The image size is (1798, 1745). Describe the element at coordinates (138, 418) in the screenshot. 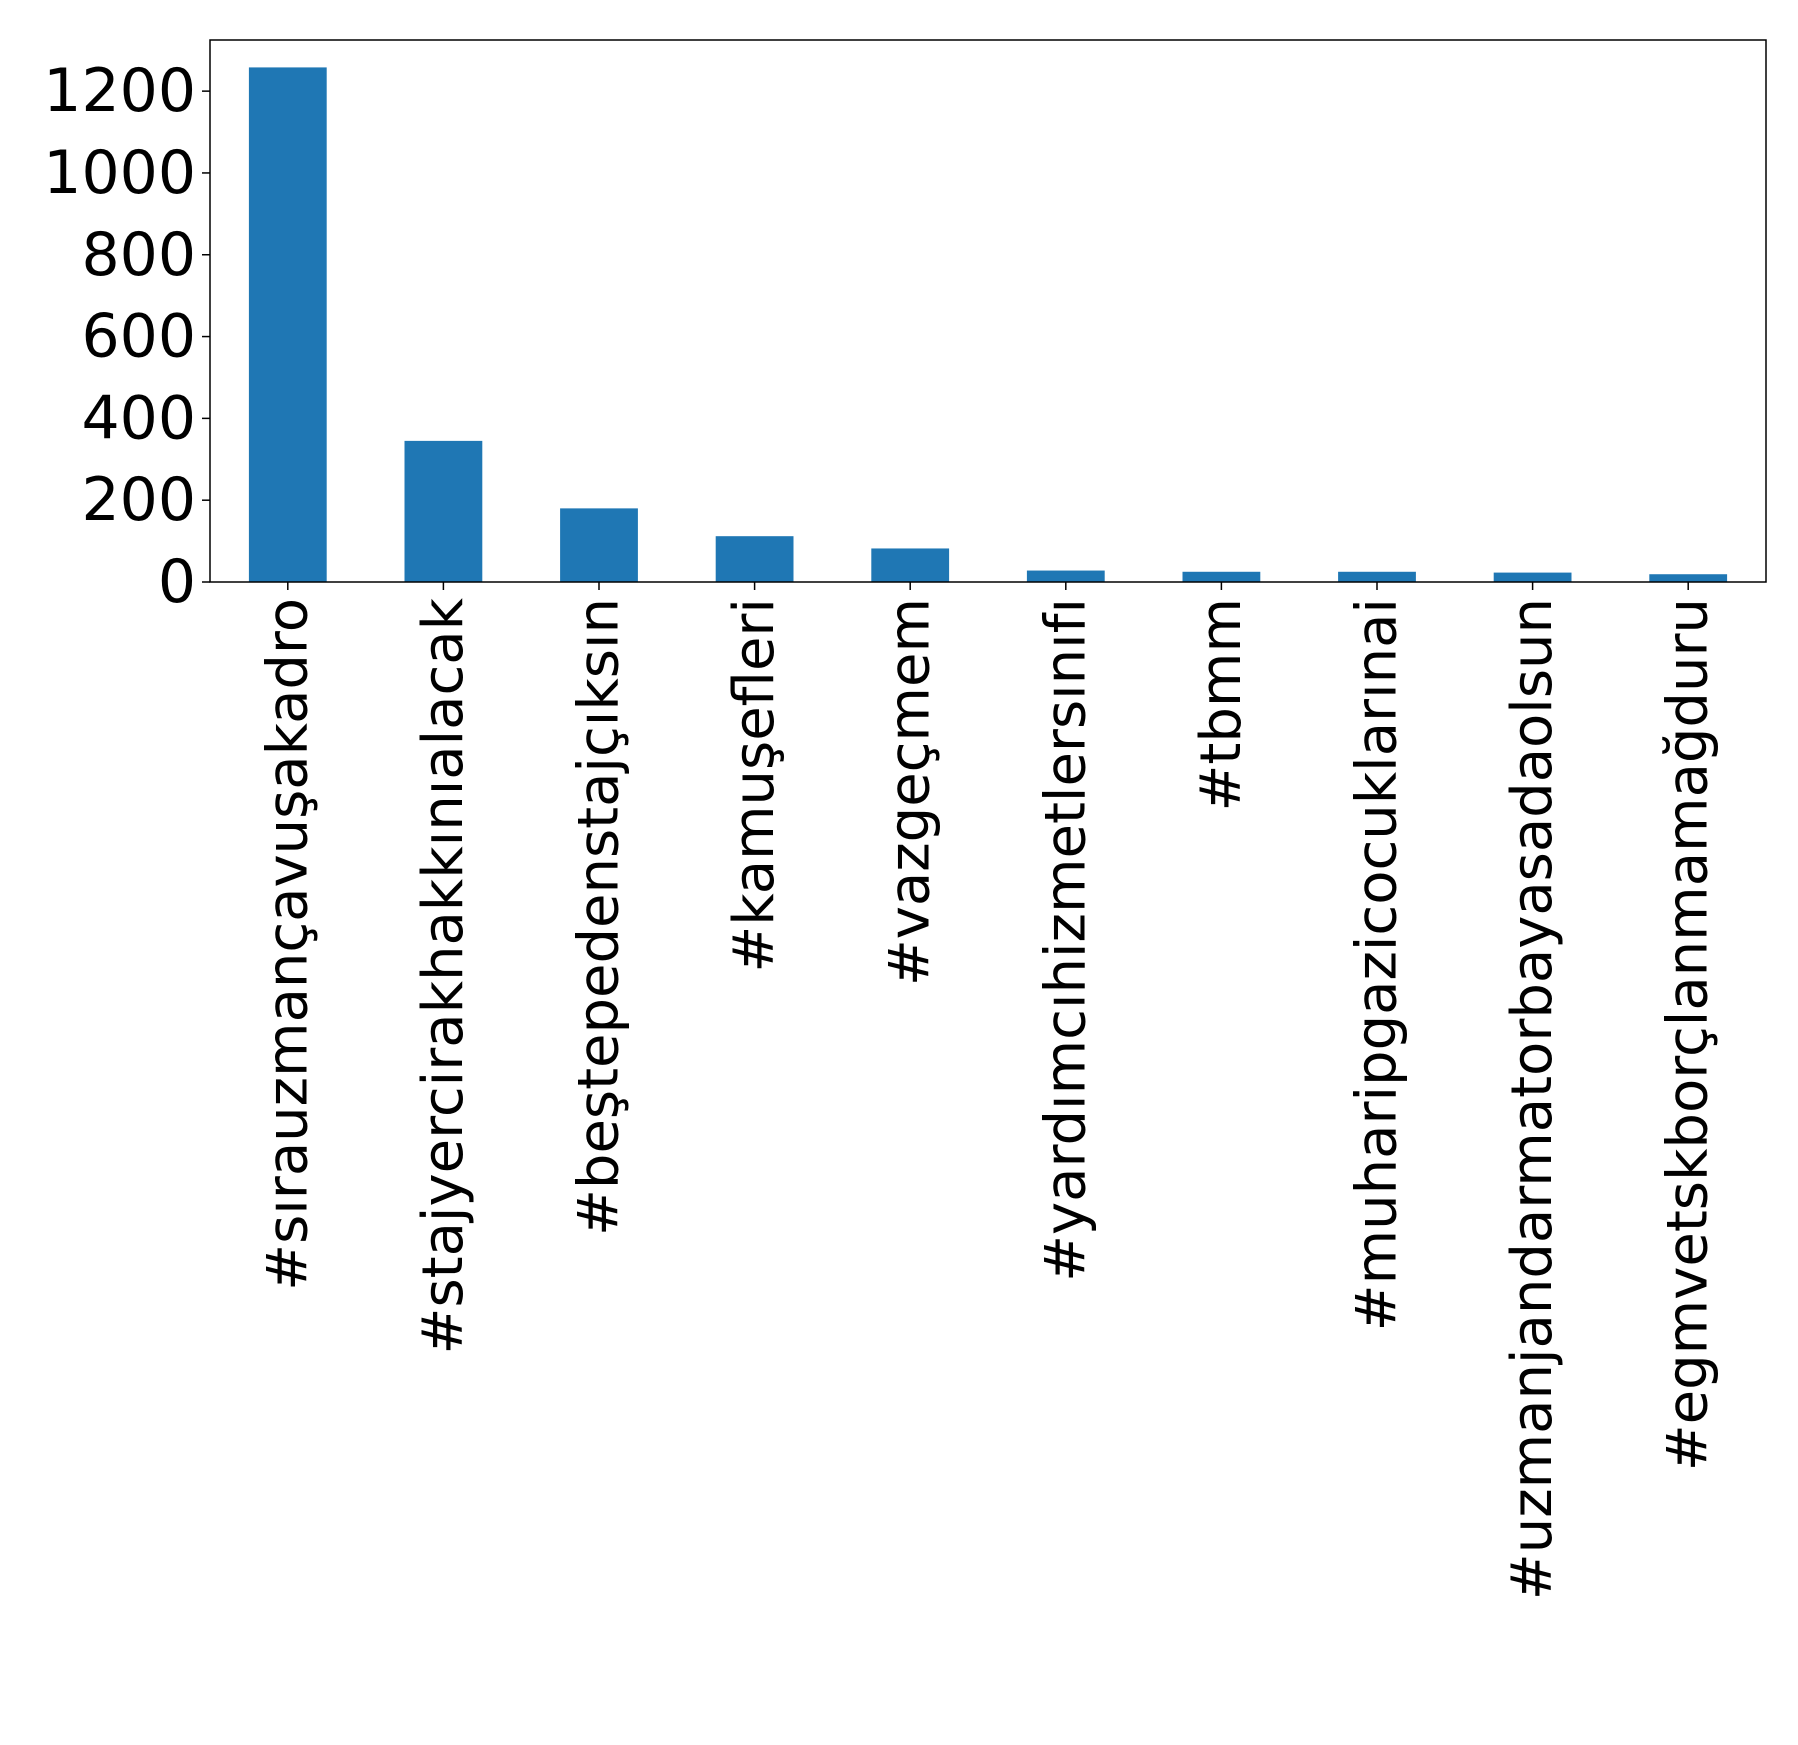

I see `y-tick-label: 400` at that location.